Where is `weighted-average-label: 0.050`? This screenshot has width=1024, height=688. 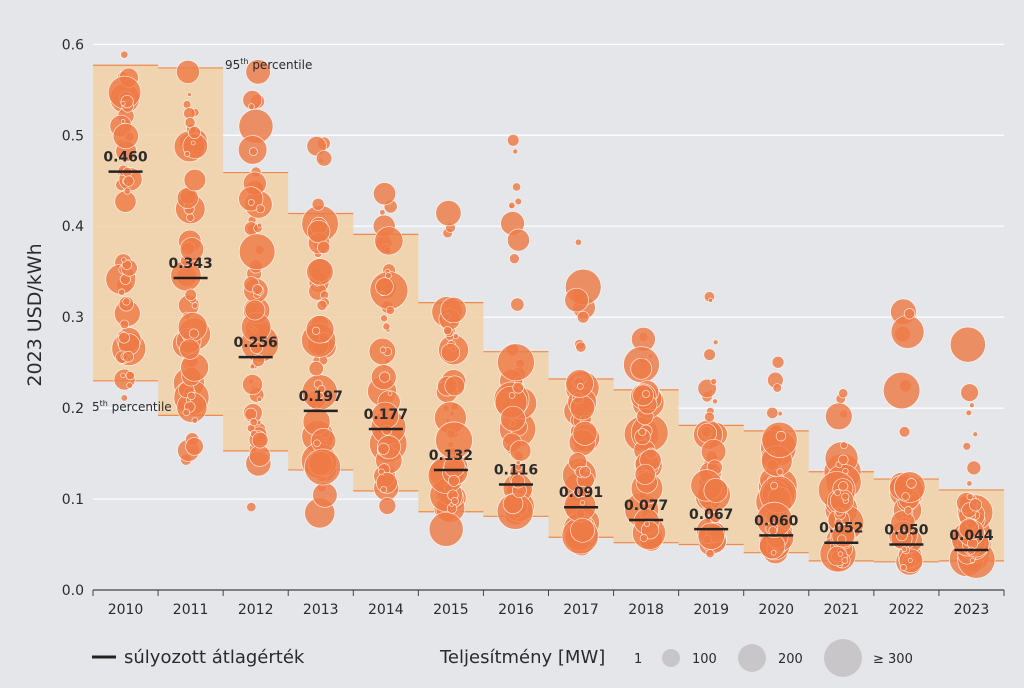
weighted-average-label: 0.050 is located at coordinates (906, 531).